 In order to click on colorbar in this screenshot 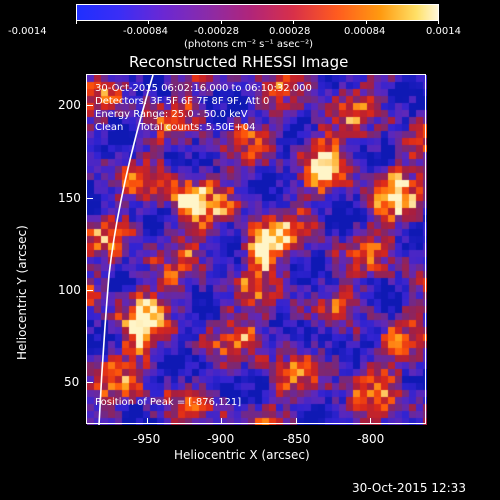, I will do `click(257, 12)`.